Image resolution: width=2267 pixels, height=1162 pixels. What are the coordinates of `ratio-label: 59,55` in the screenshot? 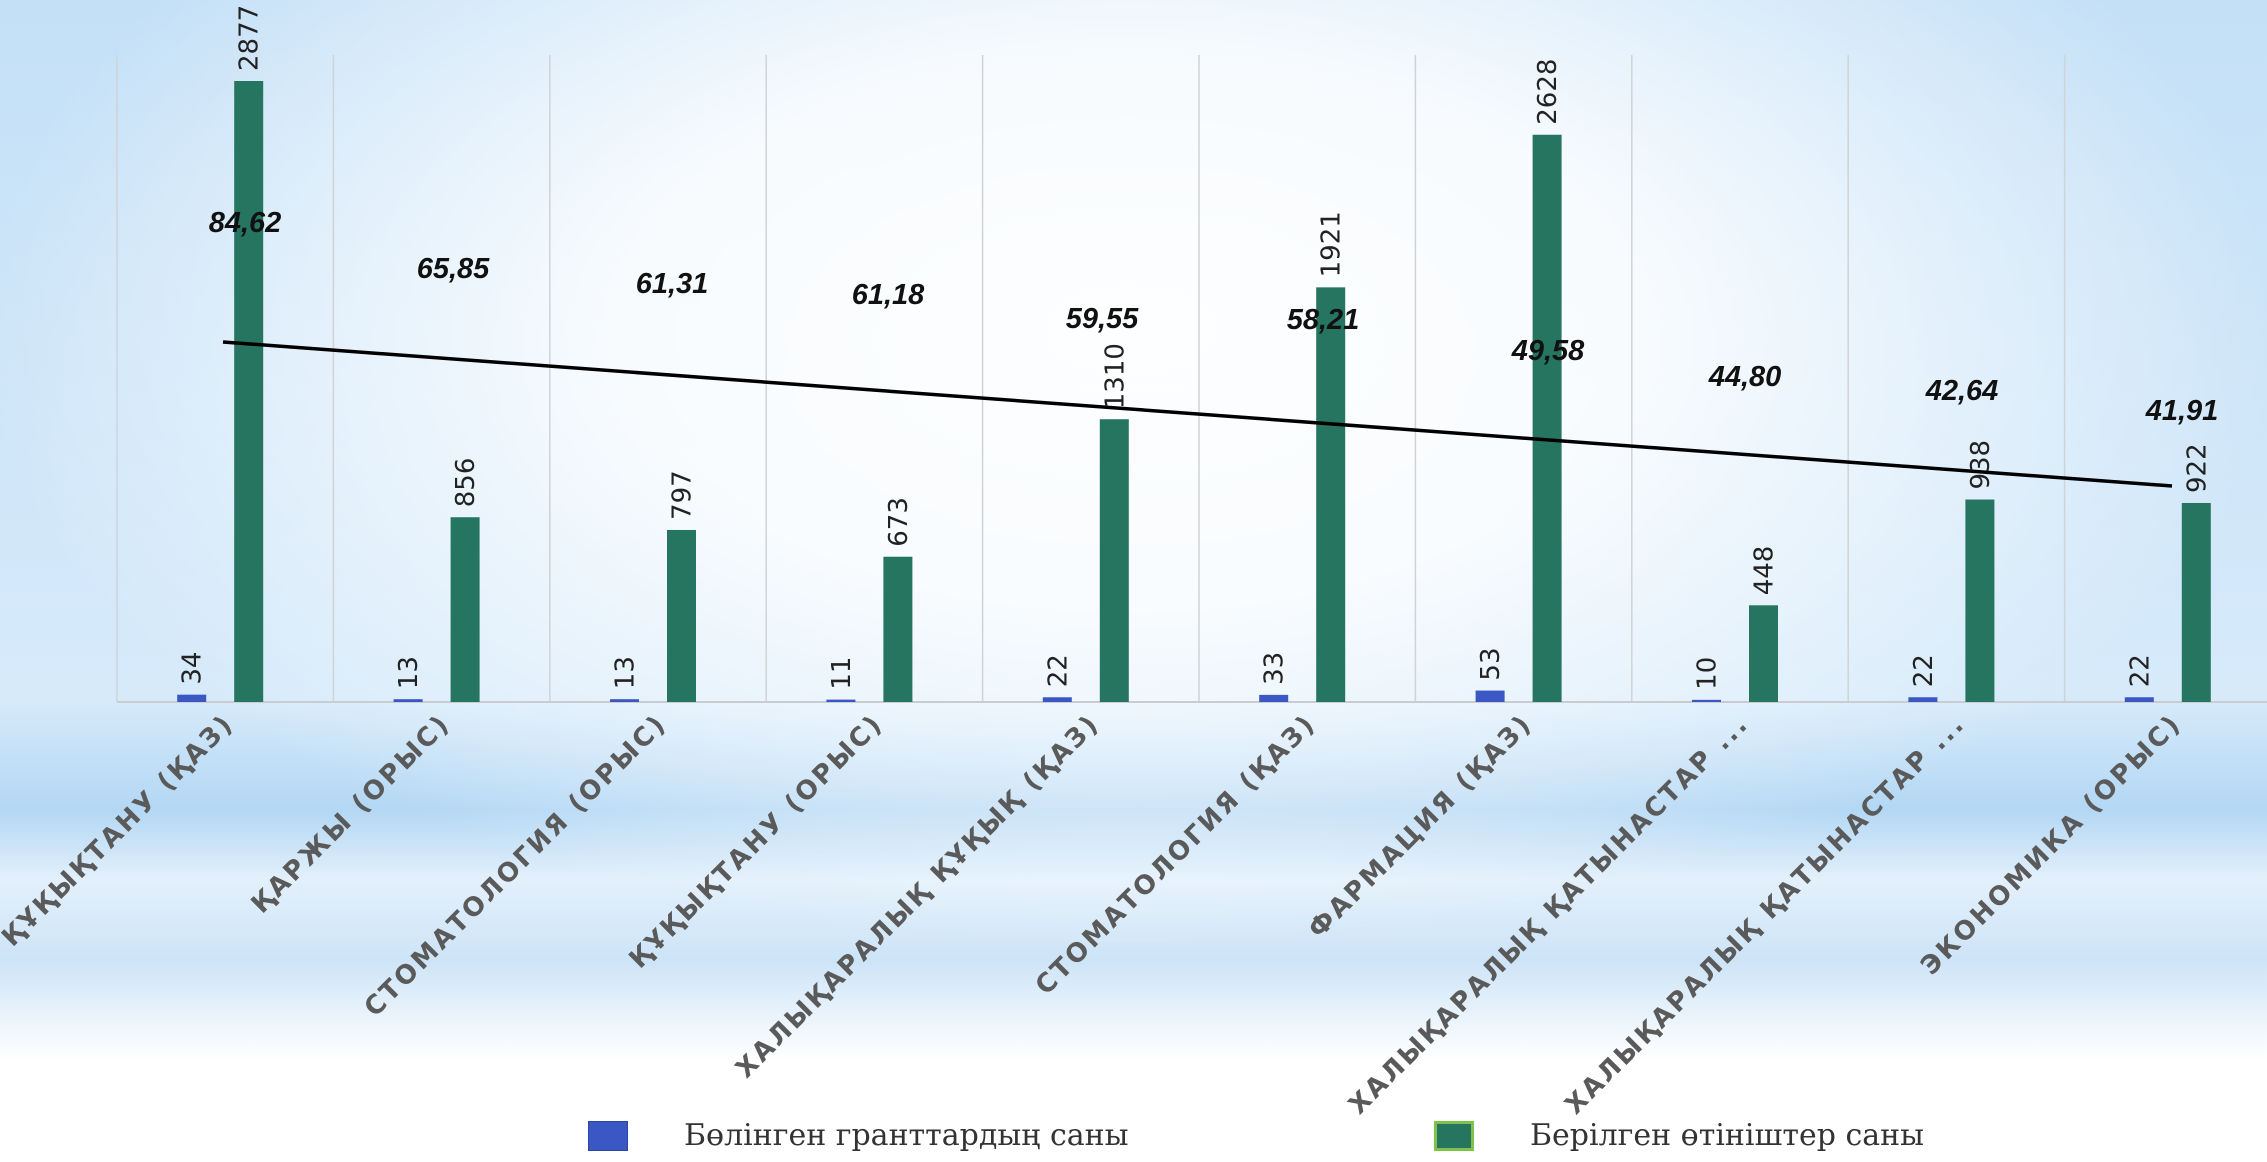 It's located at (1102, 319).